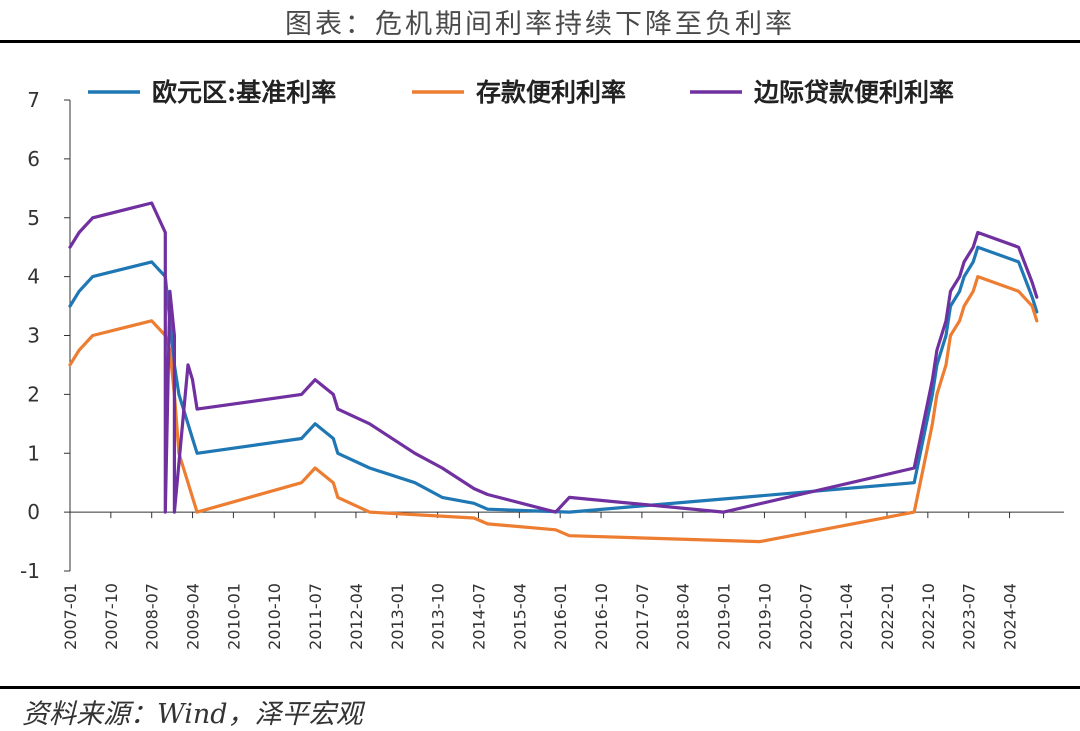 This screenshot has height=731, width=1080. Describe the element at coordinates (33, 453) in the screenshot. I see `y-tick-label: 1` at that location.